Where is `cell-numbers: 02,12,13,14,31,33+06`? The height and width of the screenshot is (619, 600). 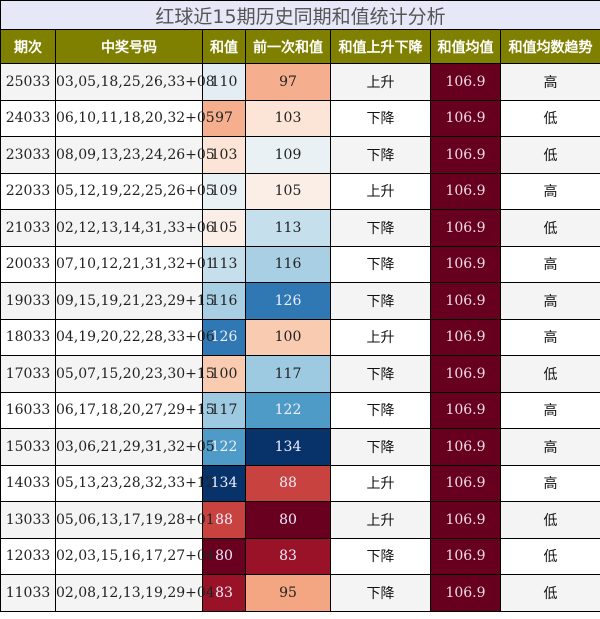
cell-numbers: 02,12,13,14,31,33+06 is located at coordinates (135, 228).